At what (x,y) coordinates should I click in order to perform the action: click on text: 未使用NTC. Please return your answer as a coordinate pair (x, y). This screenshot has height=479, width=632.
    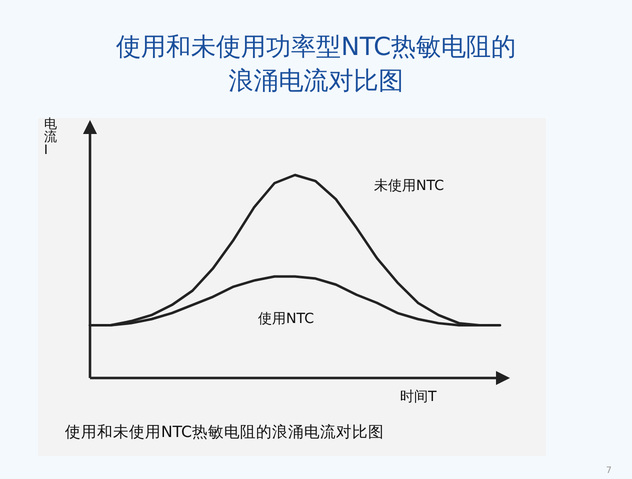
    Looking at the image, I should click on (409, 186).